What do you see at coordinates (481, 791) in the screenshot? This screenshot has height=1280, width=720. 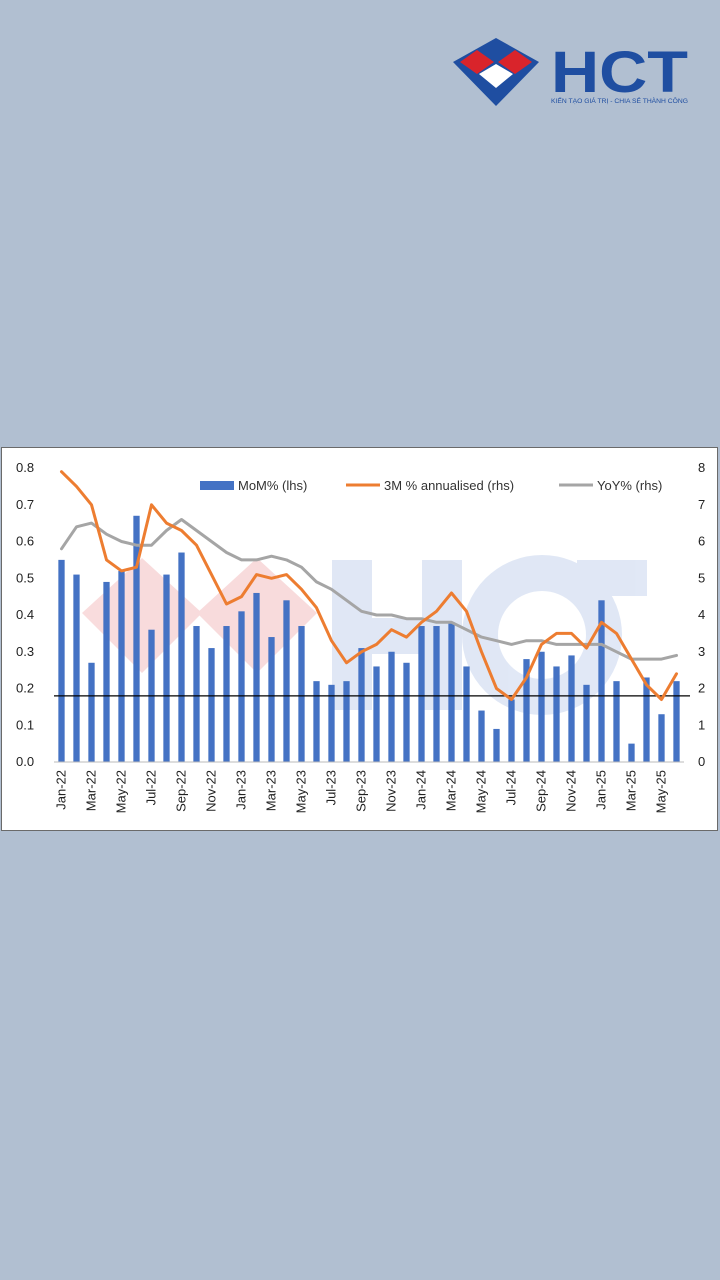 I see `x-tick-label: May-24` at bounding box center [481, 791].